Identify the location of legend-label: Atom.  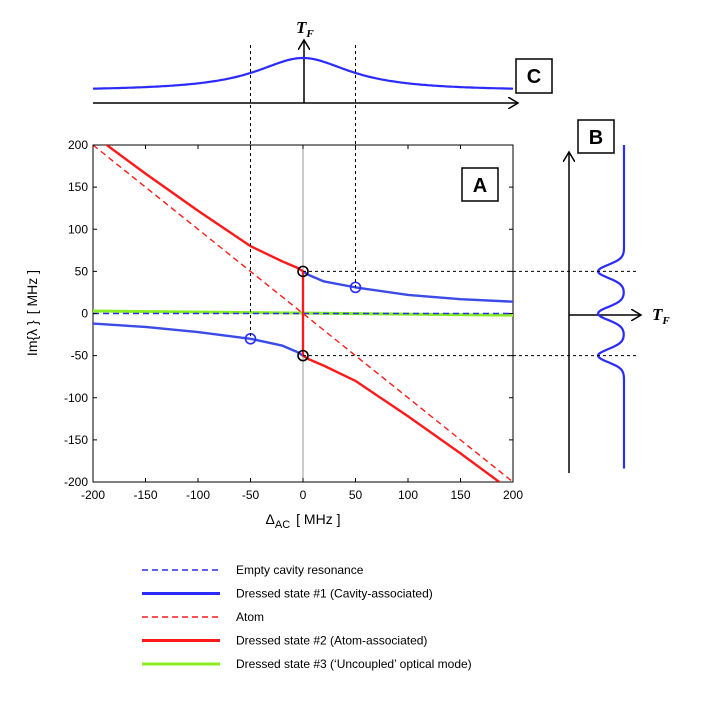
(250, 617).